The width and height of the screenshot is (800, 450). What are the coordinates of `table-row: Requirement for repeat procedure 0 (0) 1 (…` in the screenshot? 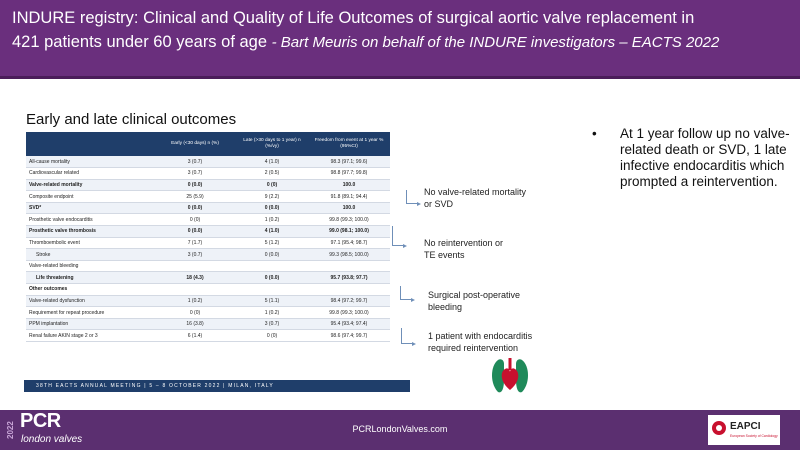 It's located at (208, 312).